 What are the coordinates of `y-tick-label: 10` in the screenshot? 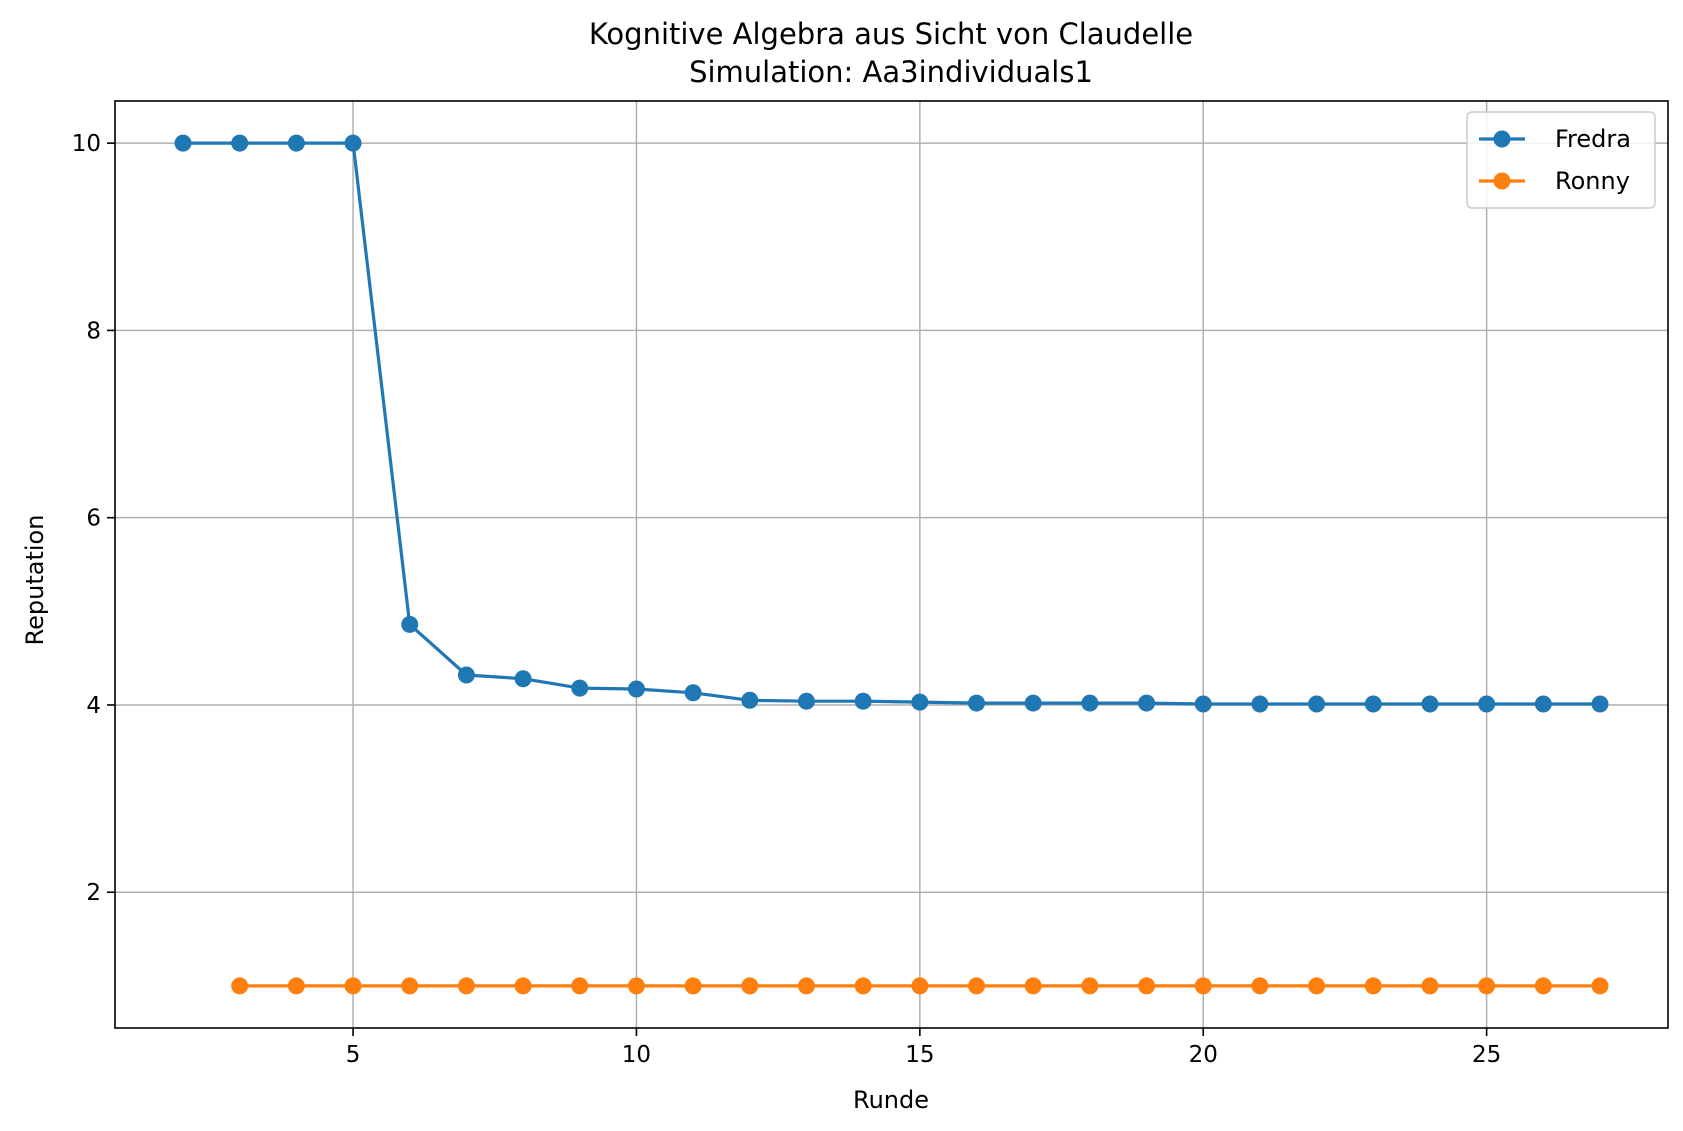 It's located at (86, 144).